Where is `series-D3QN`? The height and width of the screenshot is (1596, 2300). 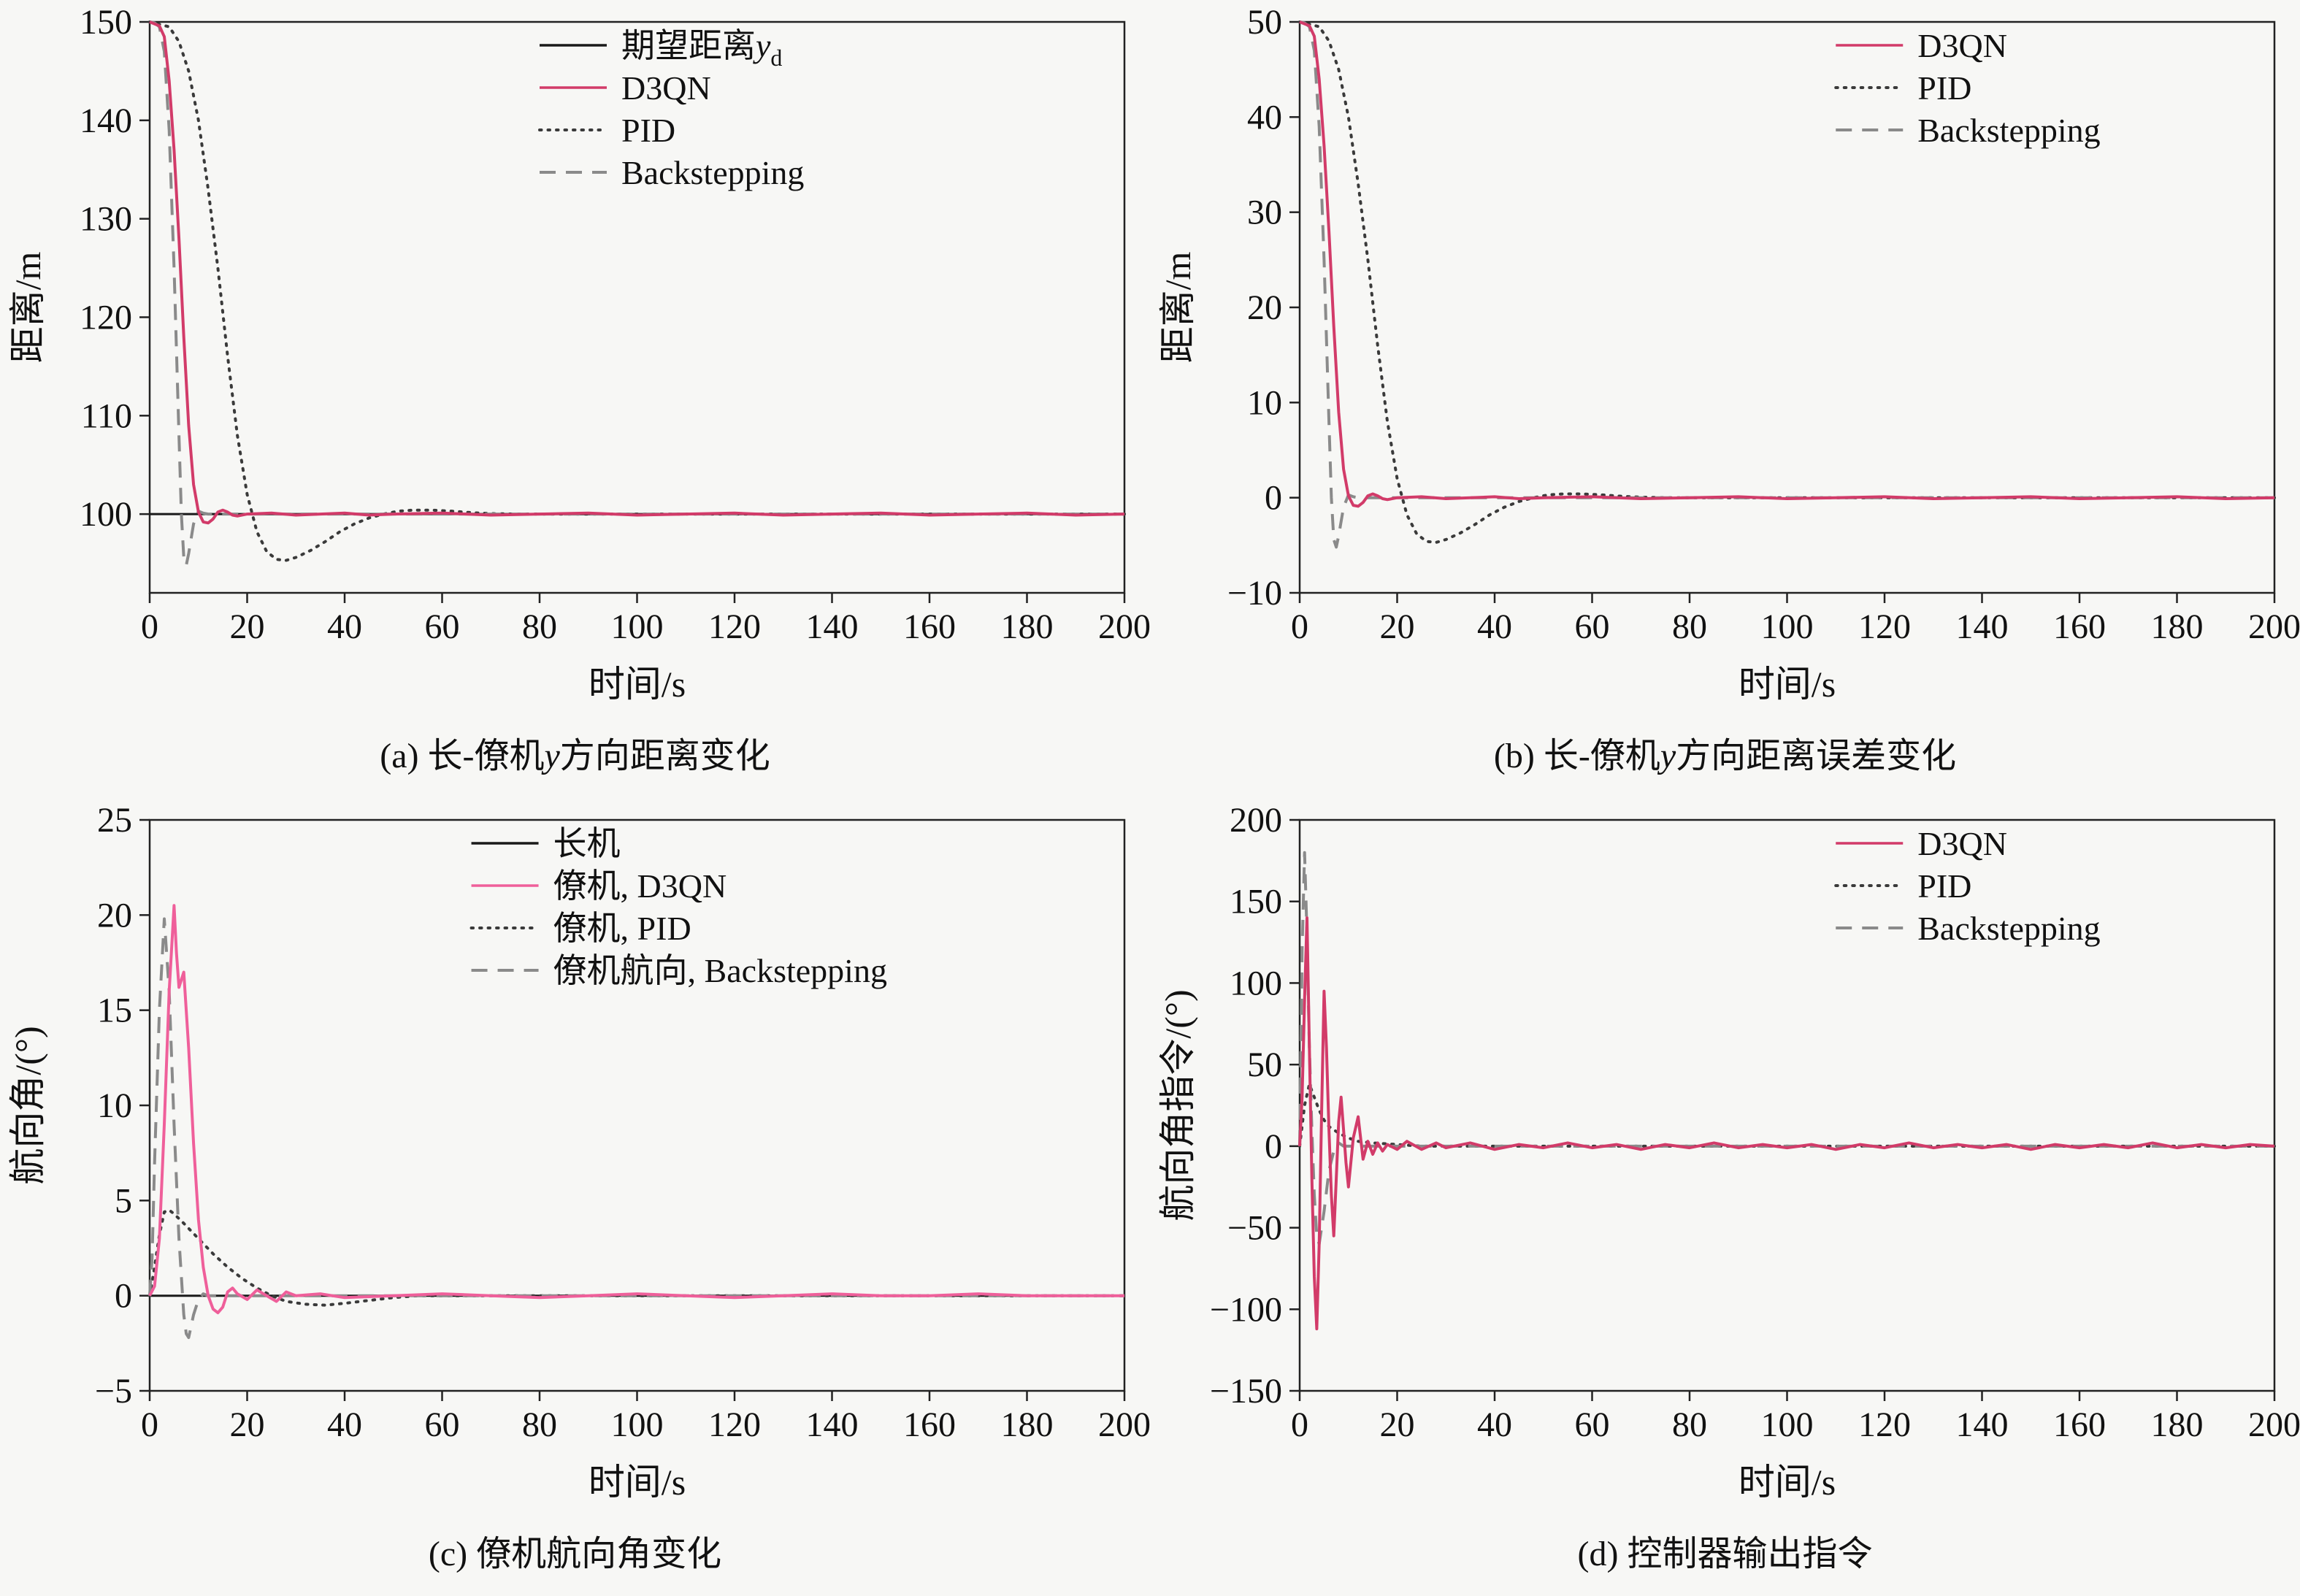 series-D3QN is located at coordinates (637, 272).